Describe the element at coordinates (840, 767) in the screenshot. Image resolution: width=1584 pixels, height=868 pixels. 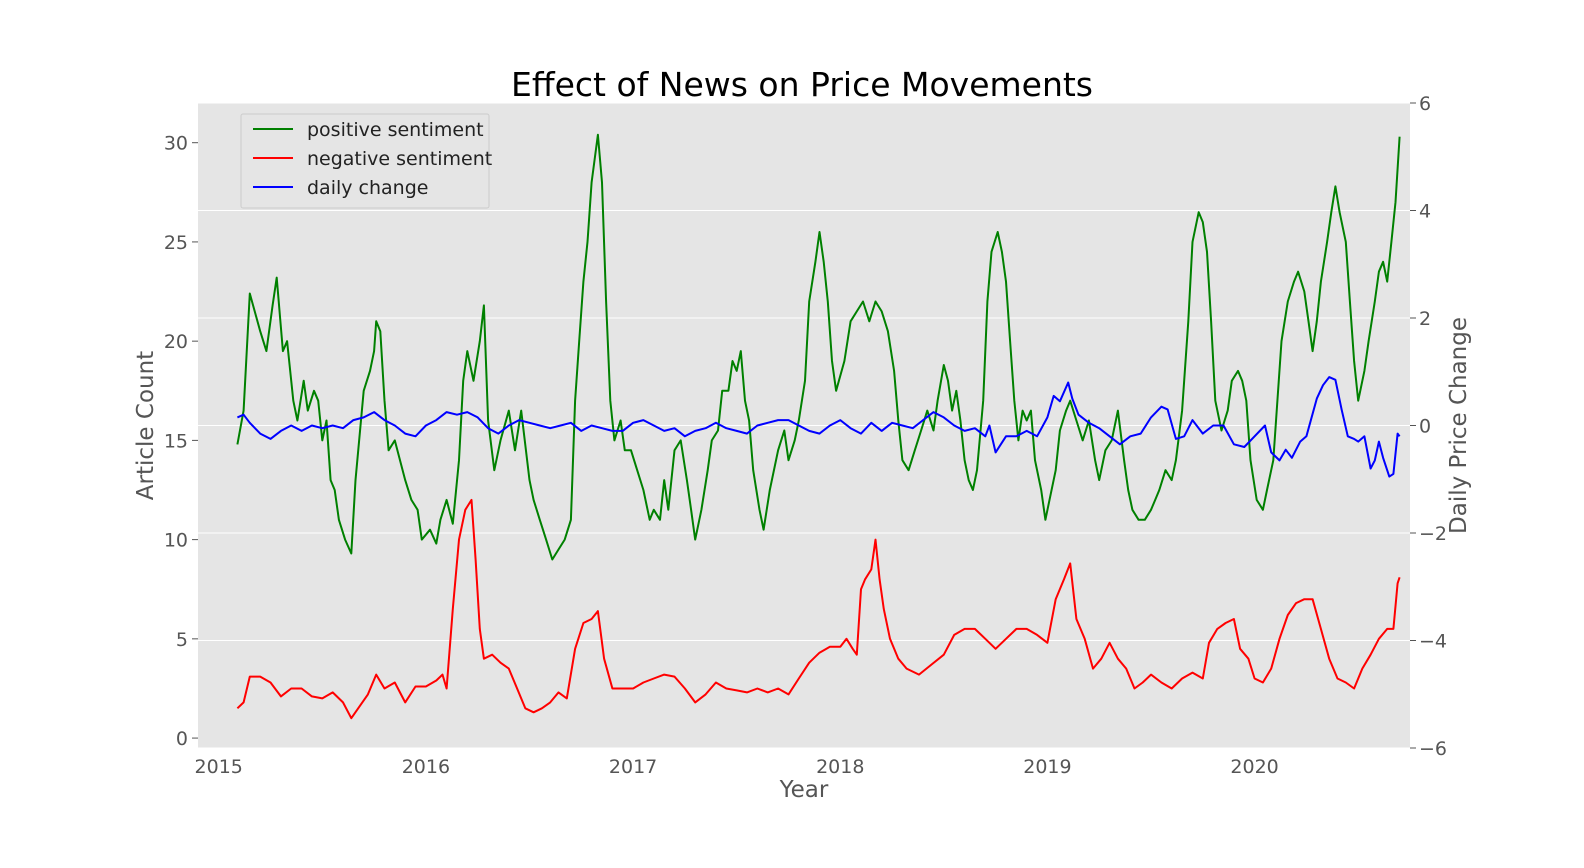
I see `x-tick-label: 2018` at that location.